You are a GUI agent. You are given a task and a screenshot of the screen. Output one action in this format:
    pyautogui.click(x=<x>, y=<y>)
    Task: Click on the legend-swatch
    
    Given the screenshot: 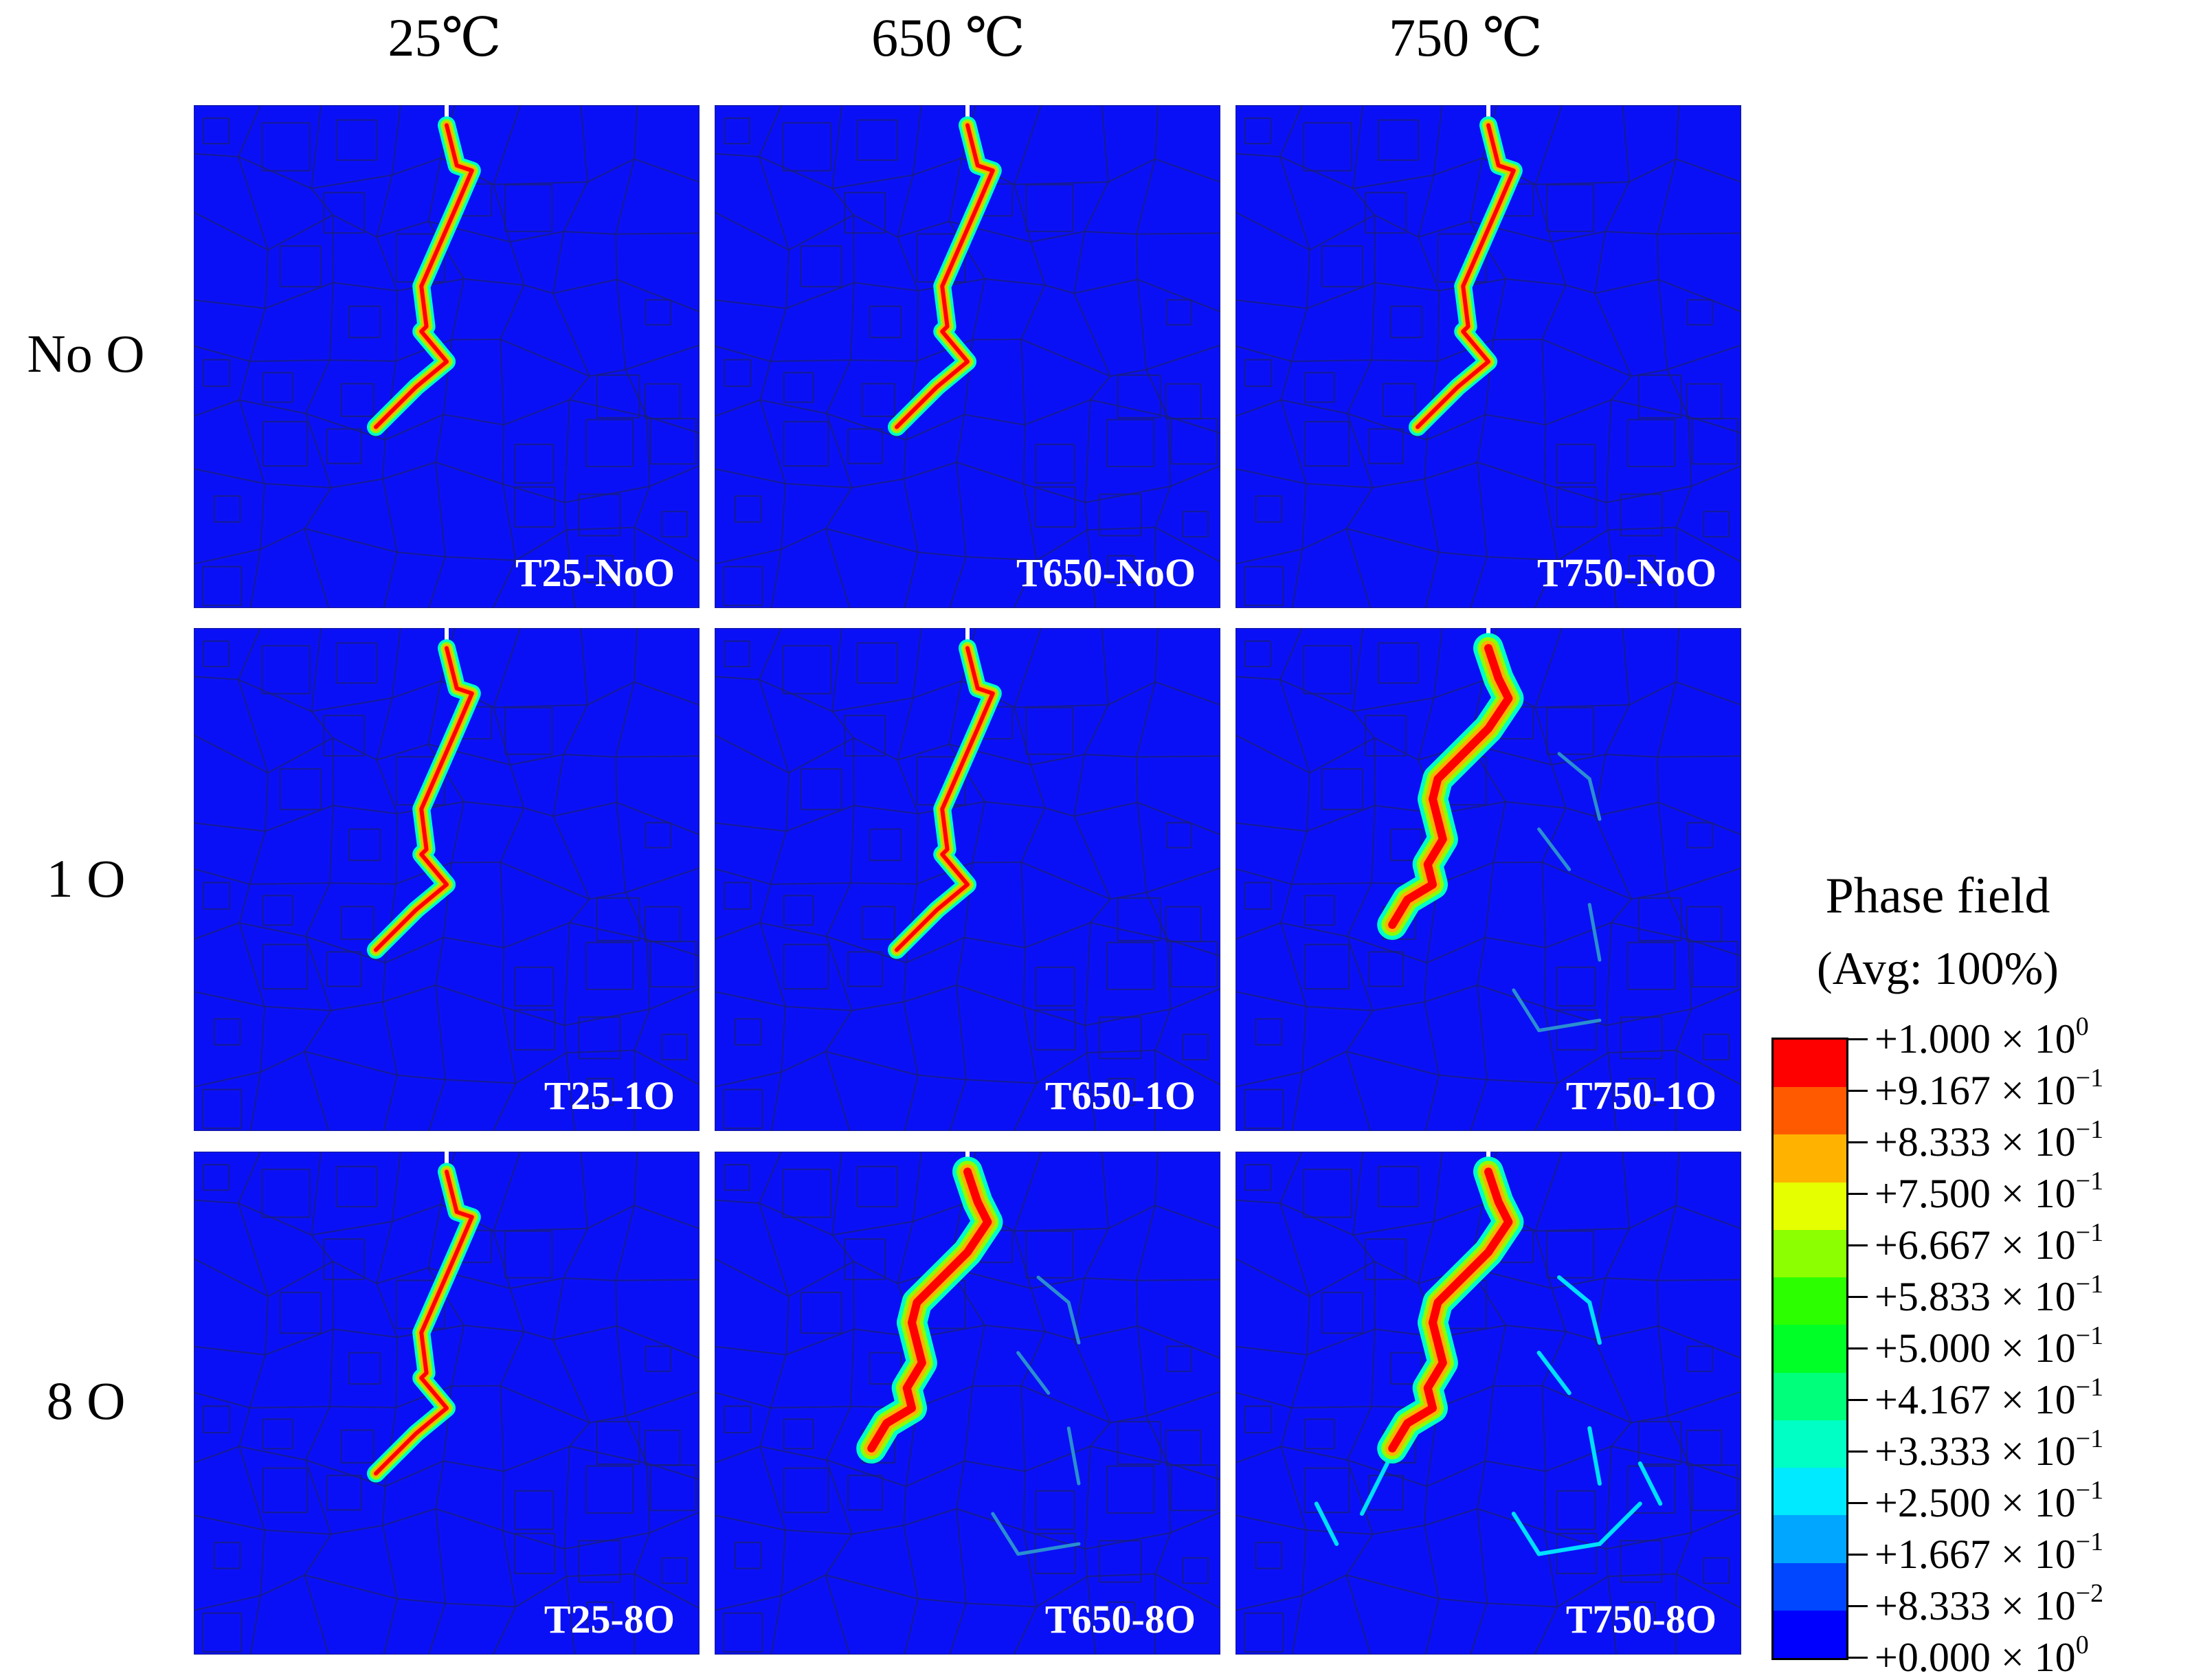 What is the action you would take?
    pyautogui.click(x=1810, y=1064)
    